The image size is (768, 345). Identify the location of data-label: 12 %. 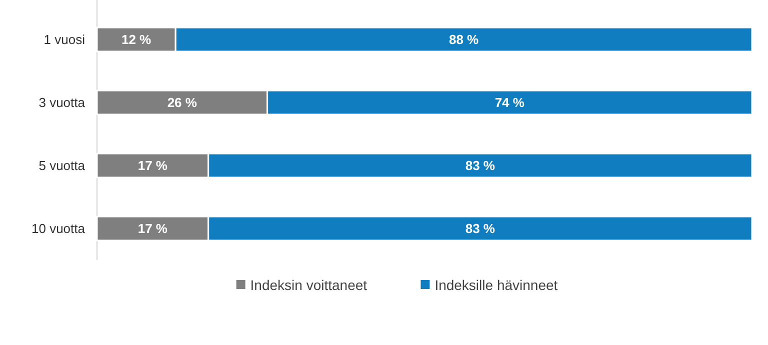
(136, 40).